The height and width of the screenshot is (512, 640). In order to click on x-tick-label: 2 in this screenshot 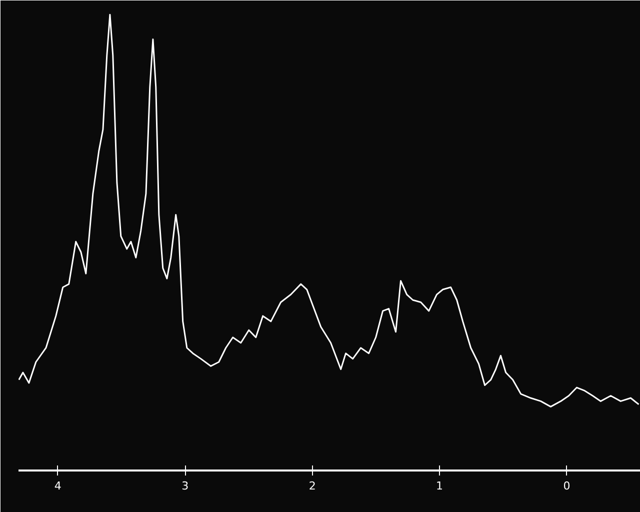, I will do `click(312, 486)`.